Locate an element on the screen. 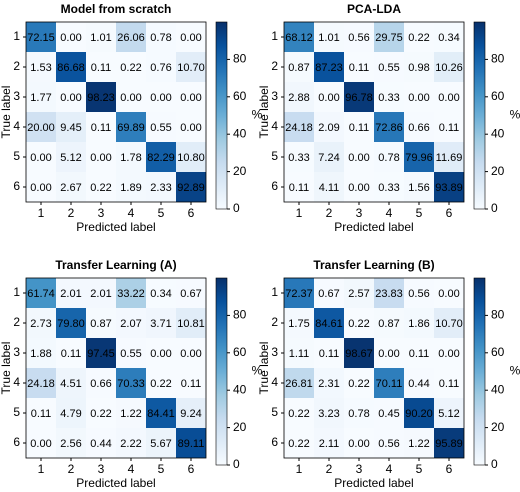 The image size is (520, 492). cell-label: 84.41 is located at coordinates (161, 414).